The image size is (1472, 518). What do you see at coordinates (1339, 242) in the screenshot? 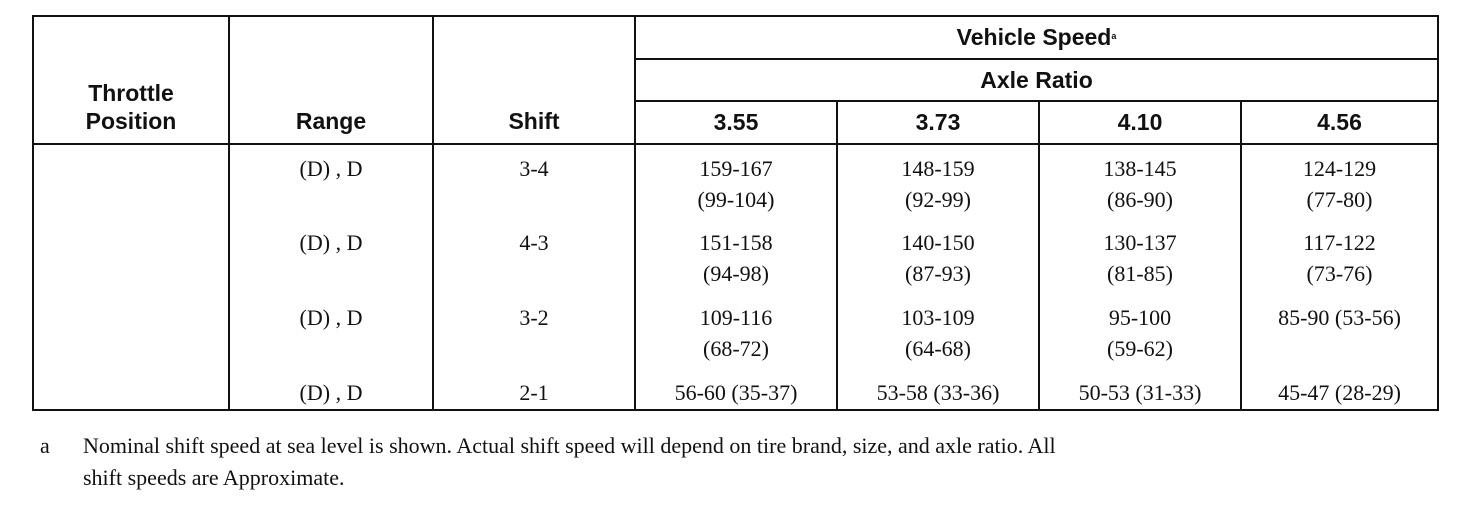
I see `speed-line: 117-122` at bounding box center [1339, 242].